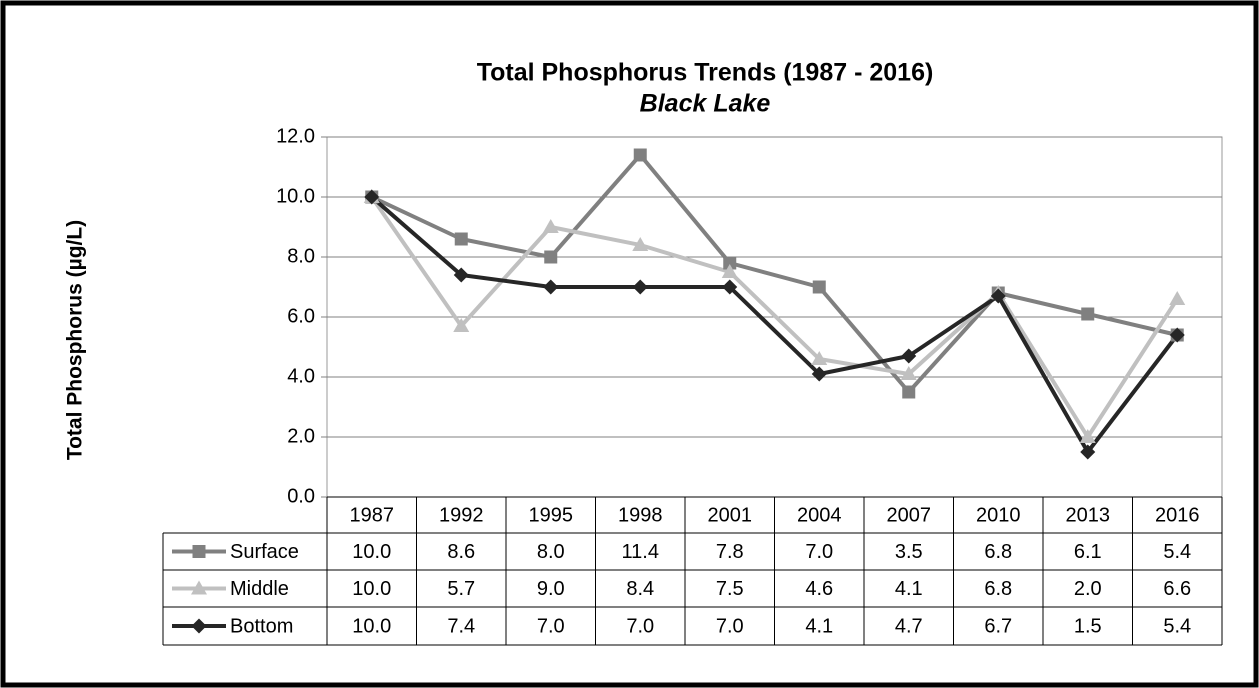 This screenshot has height=688, width=1259. What do you see at coordinates (640, 515) in the screenshot?
I see `x-tick-label: 1998` at bounding box center [640, 515].